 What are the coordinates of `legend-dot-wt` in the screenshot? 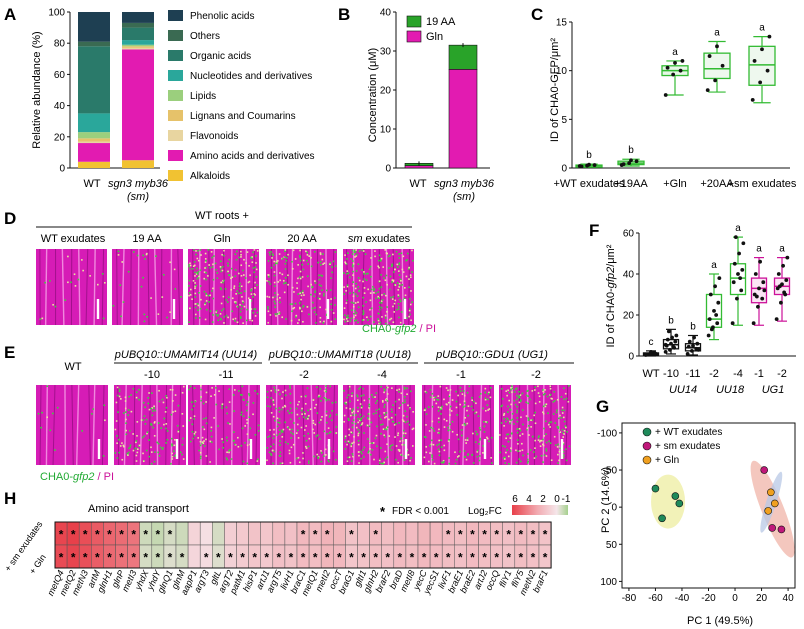 It's located at (647, 432).